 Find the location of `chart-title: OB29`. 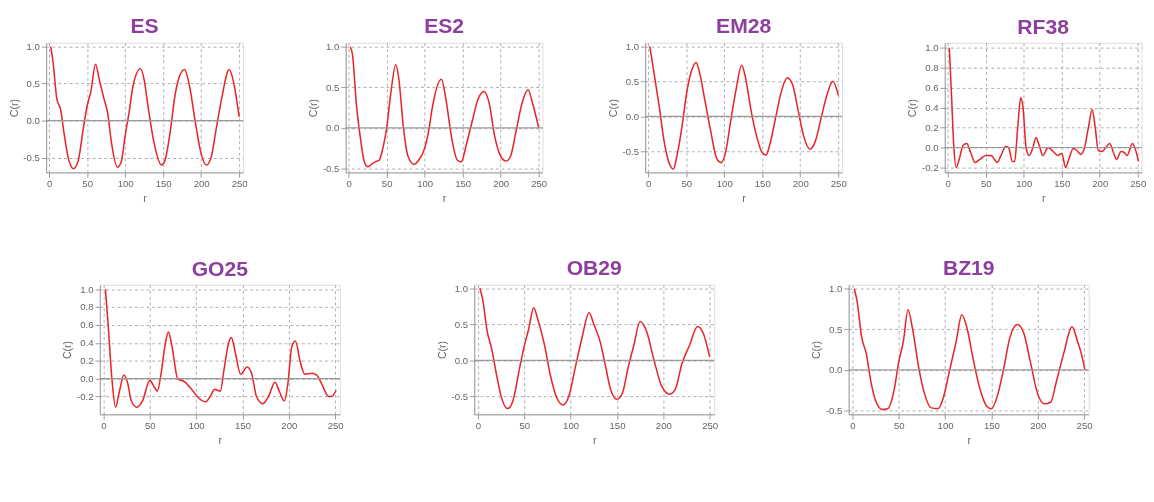

chart-title: OB29 is located at coordinates (594, 267).